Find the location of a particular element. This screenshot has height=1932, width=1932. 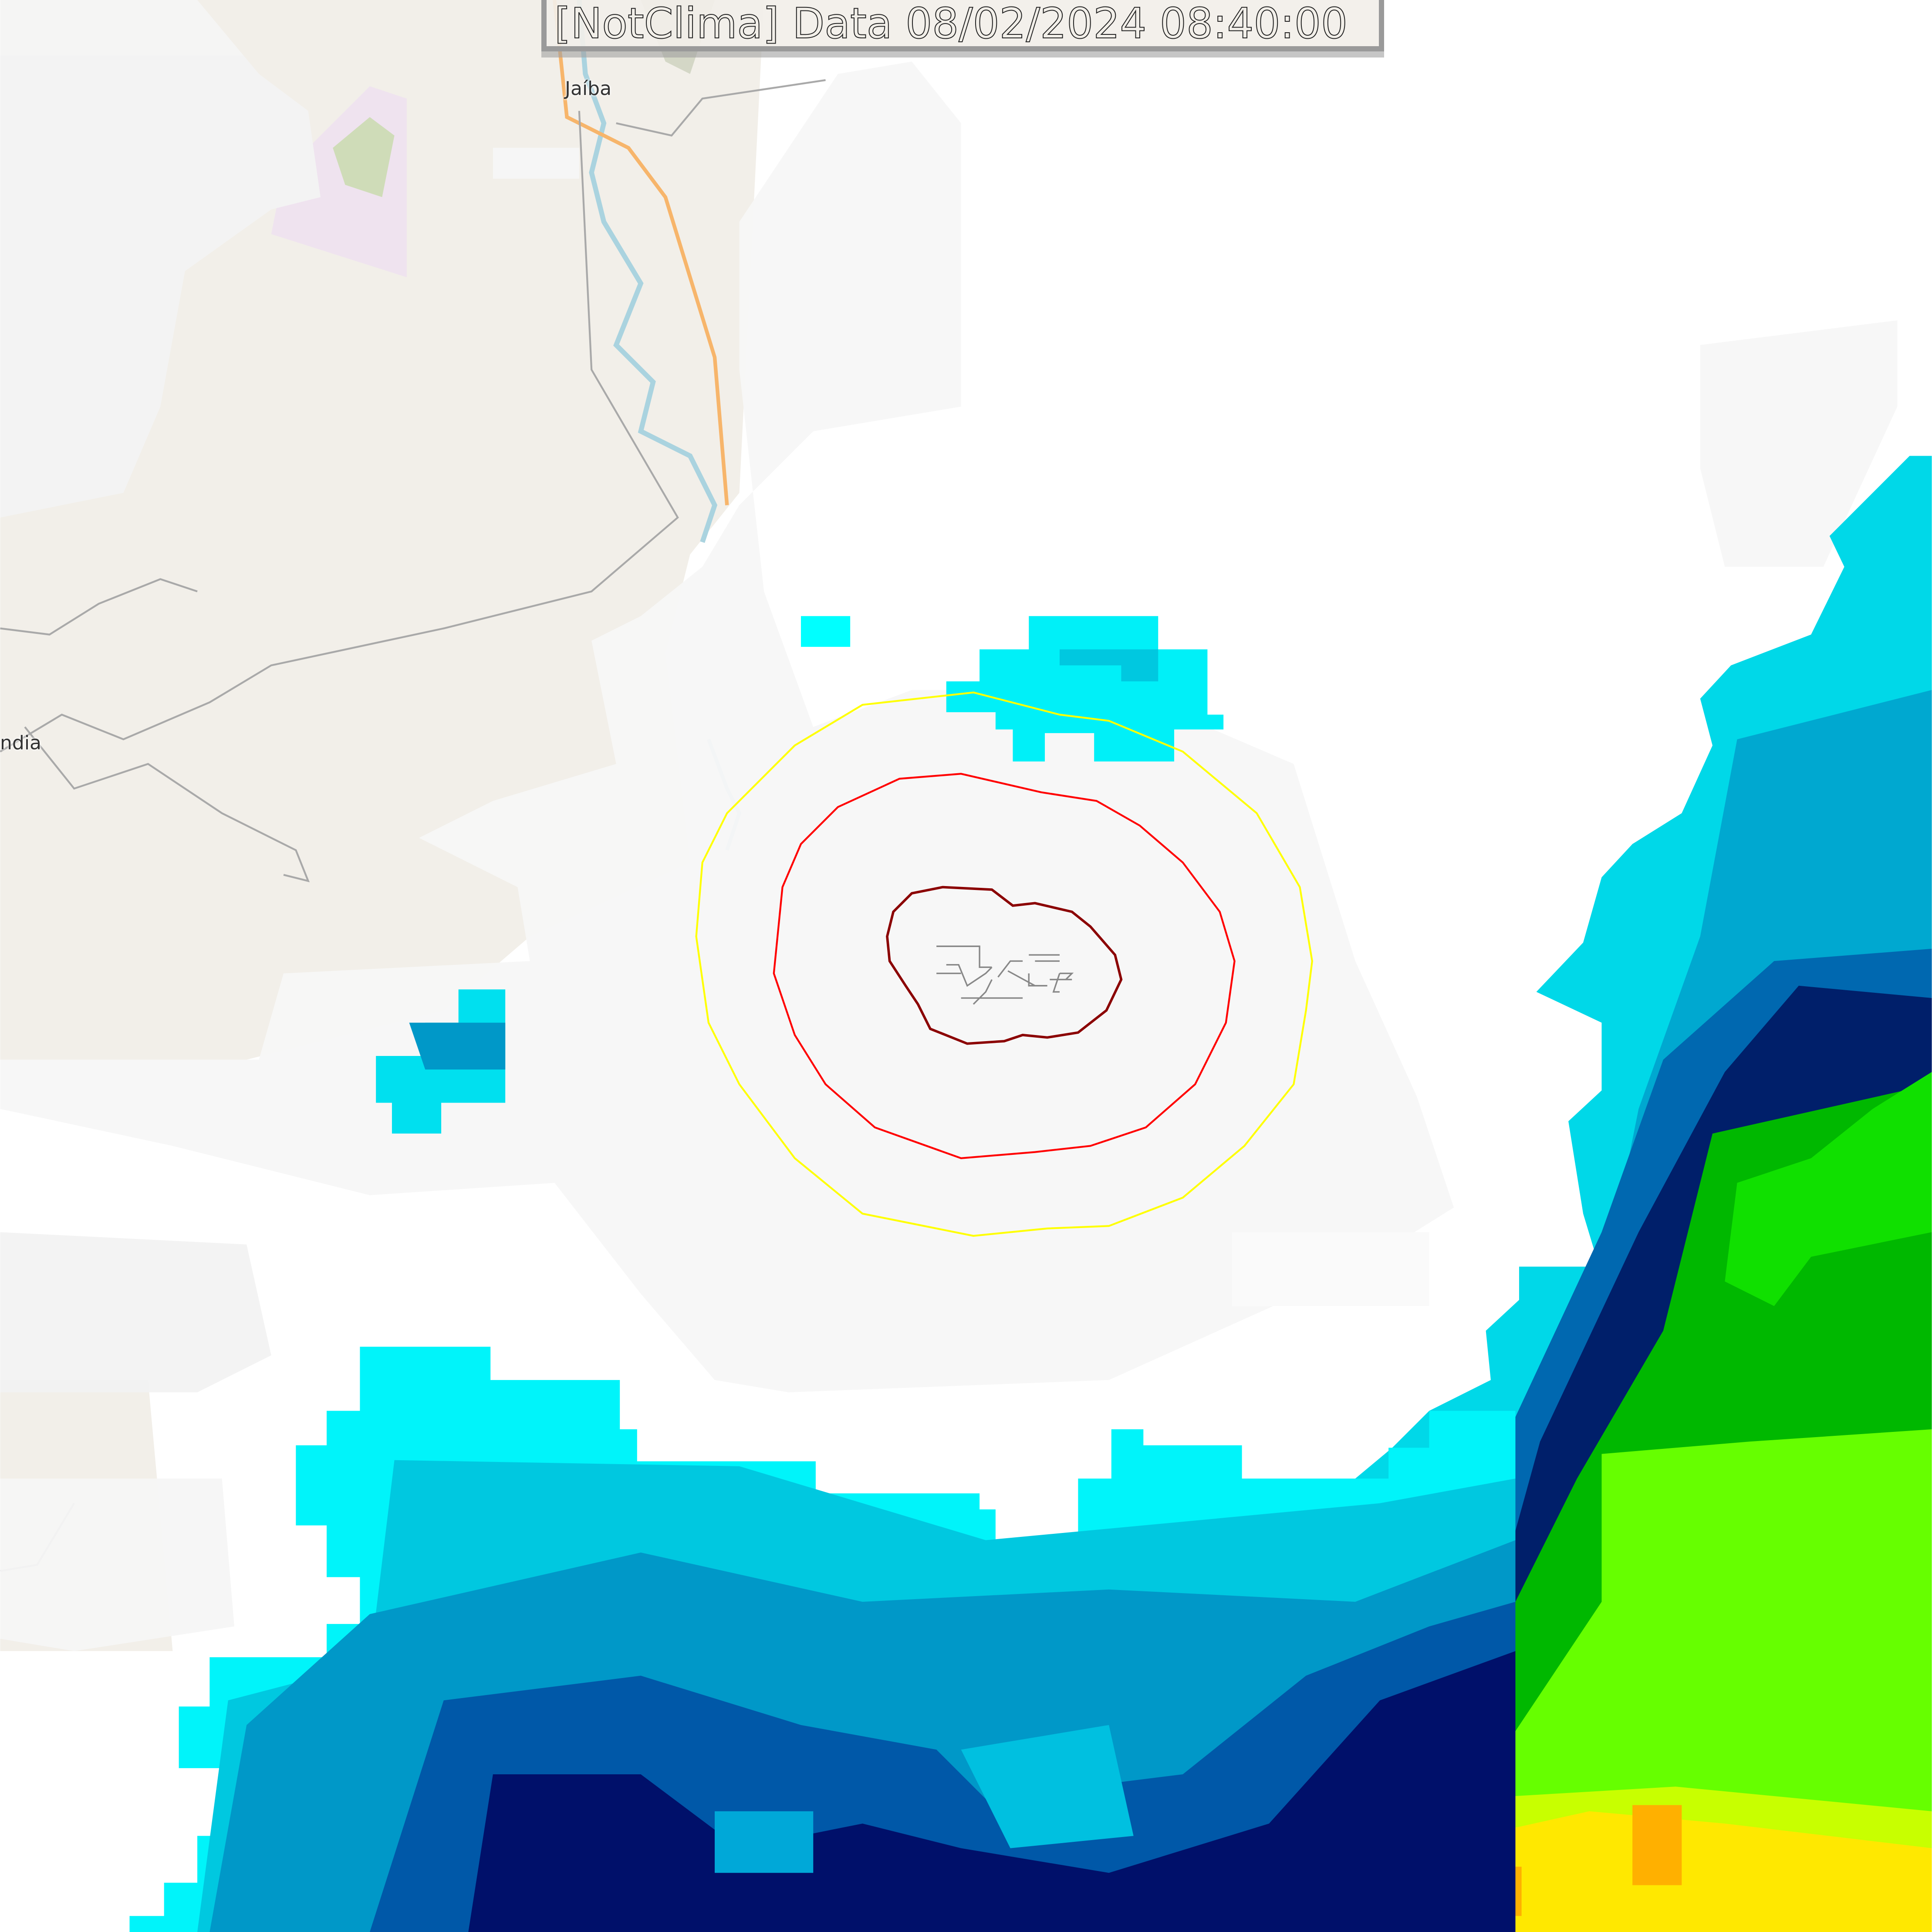

town-streets is located at coordinates (1005, 975).